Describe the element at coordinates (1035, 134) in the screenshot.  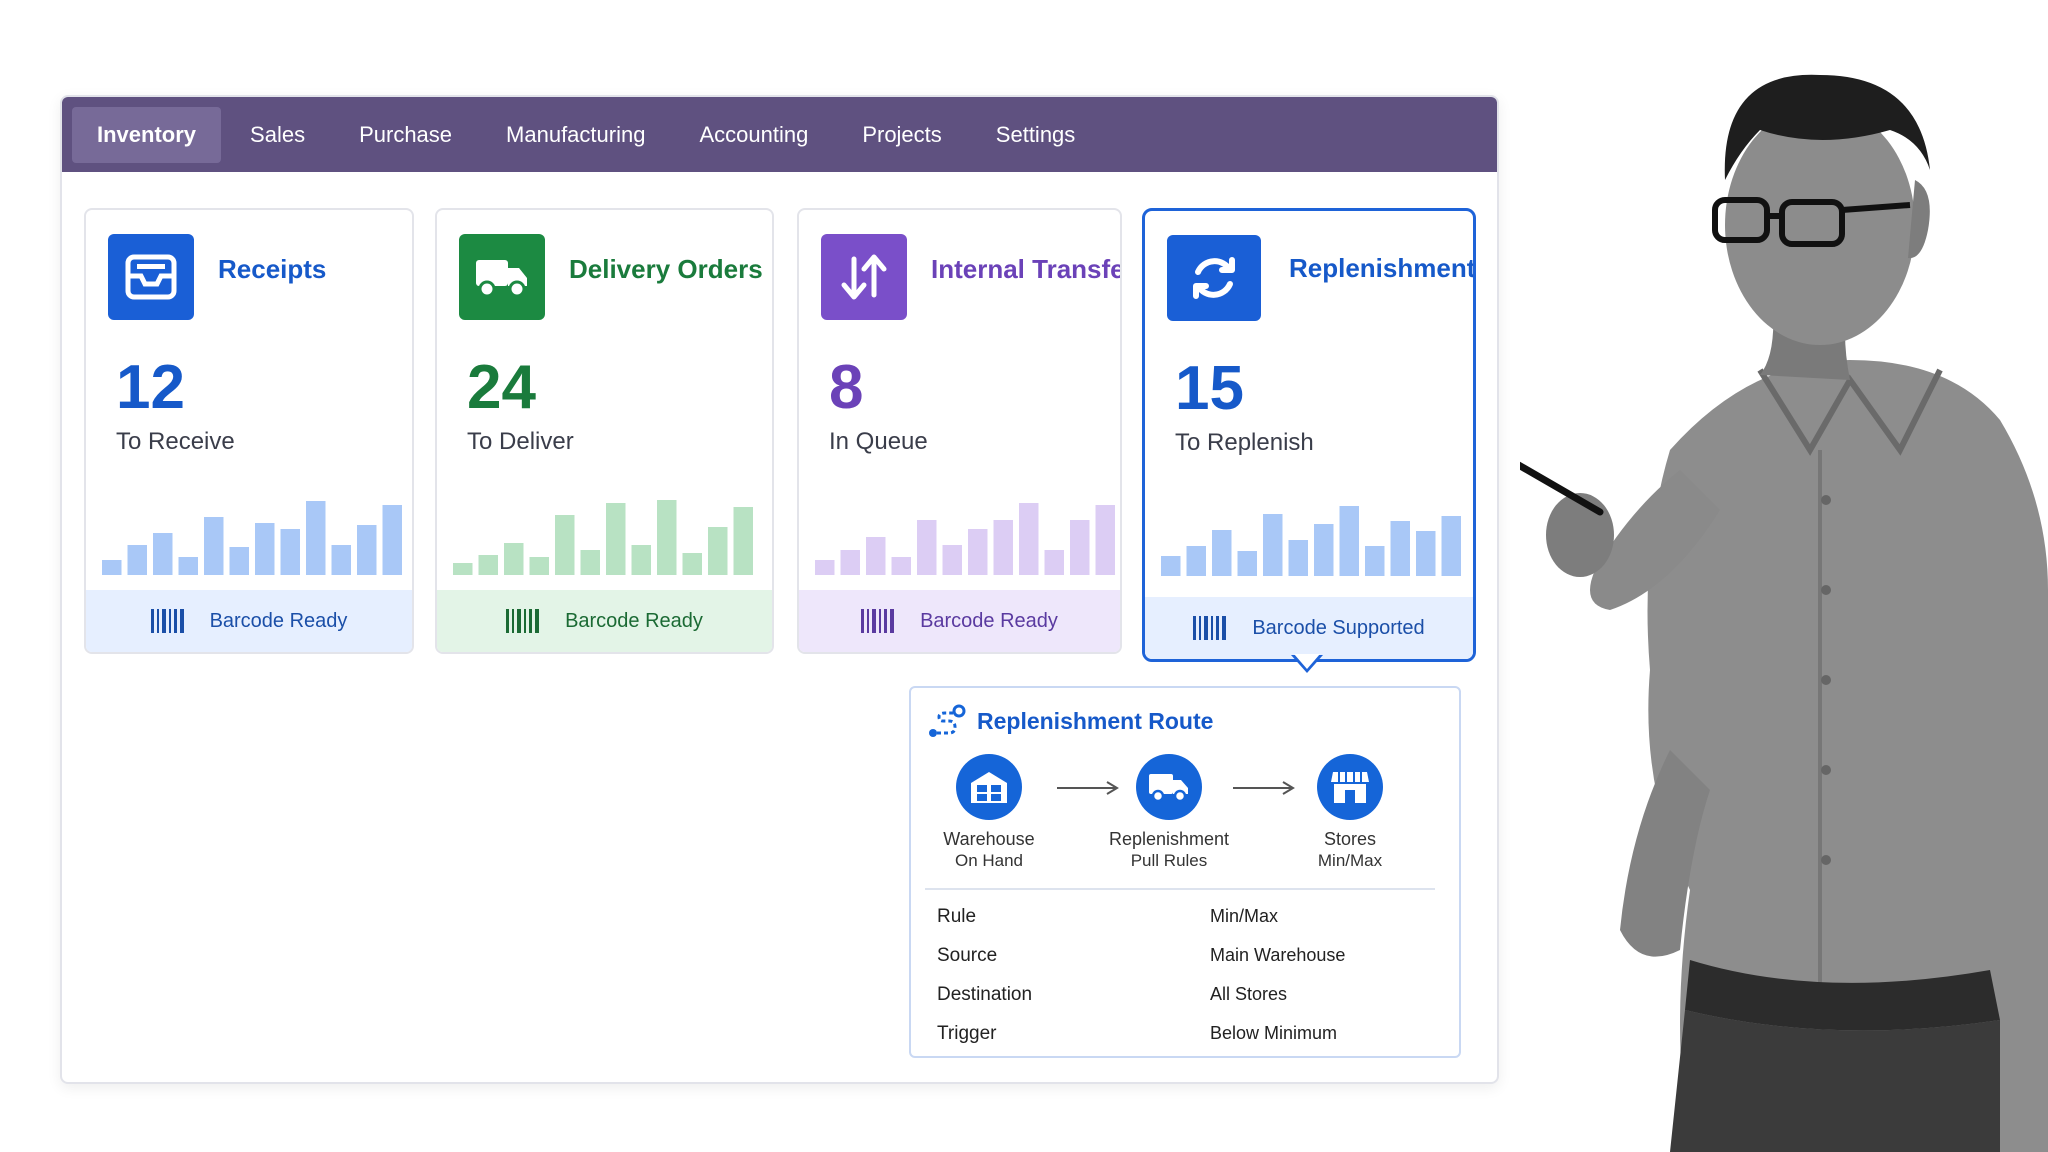
I see `nav-settings: Settings` at that location.